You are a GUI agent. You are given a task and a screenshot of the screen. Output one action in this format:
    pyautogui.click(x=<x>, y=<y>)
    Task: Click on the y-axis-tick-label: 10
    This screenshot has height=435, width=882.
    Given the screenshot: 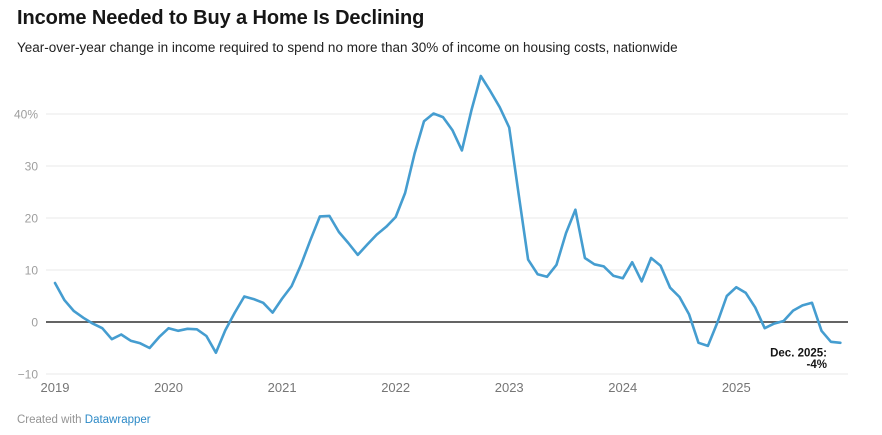 What is the action you would take?
    pyautogui.click(x=32, y=271)
    